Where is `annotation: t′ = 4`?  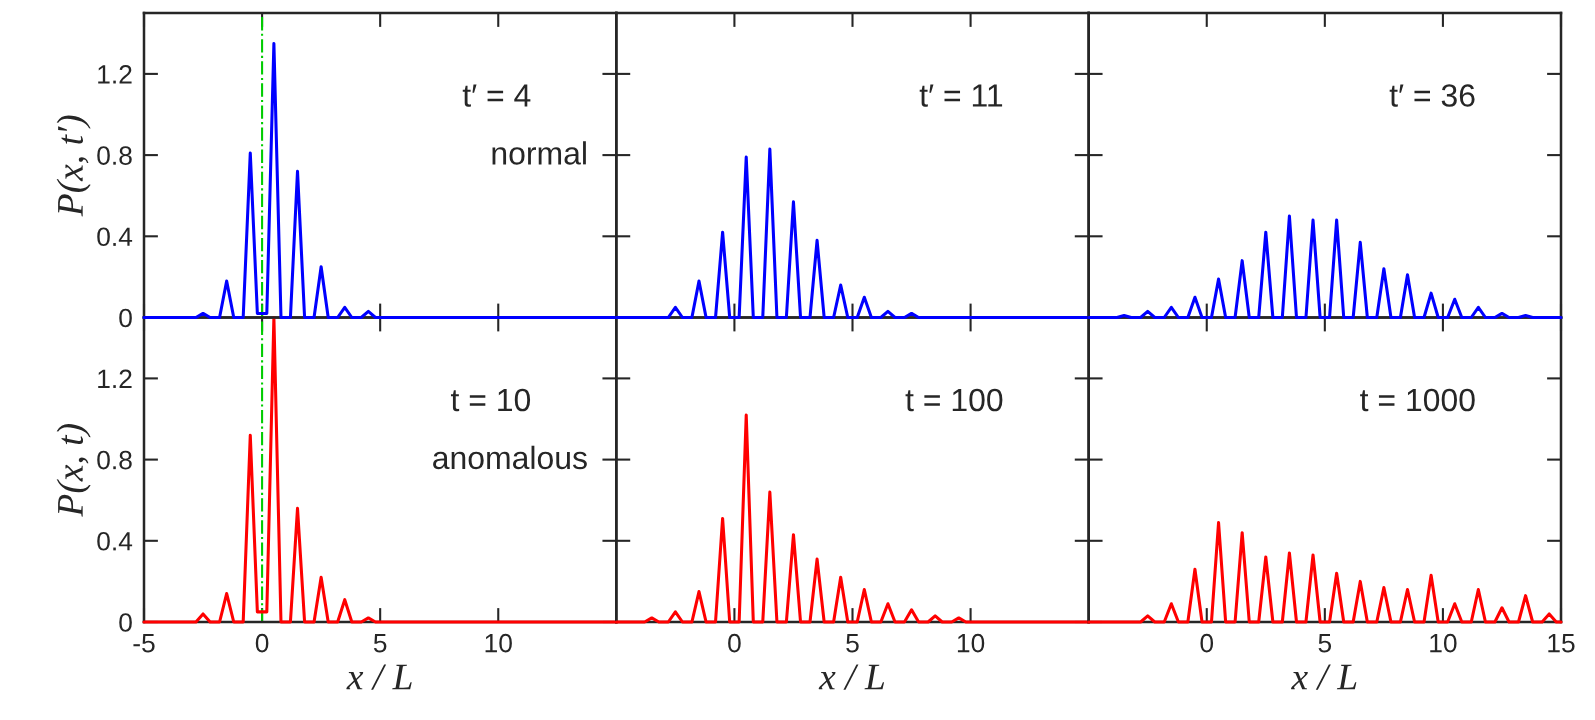
annotation: t′ = 4 is located at coordinates (496, 95).